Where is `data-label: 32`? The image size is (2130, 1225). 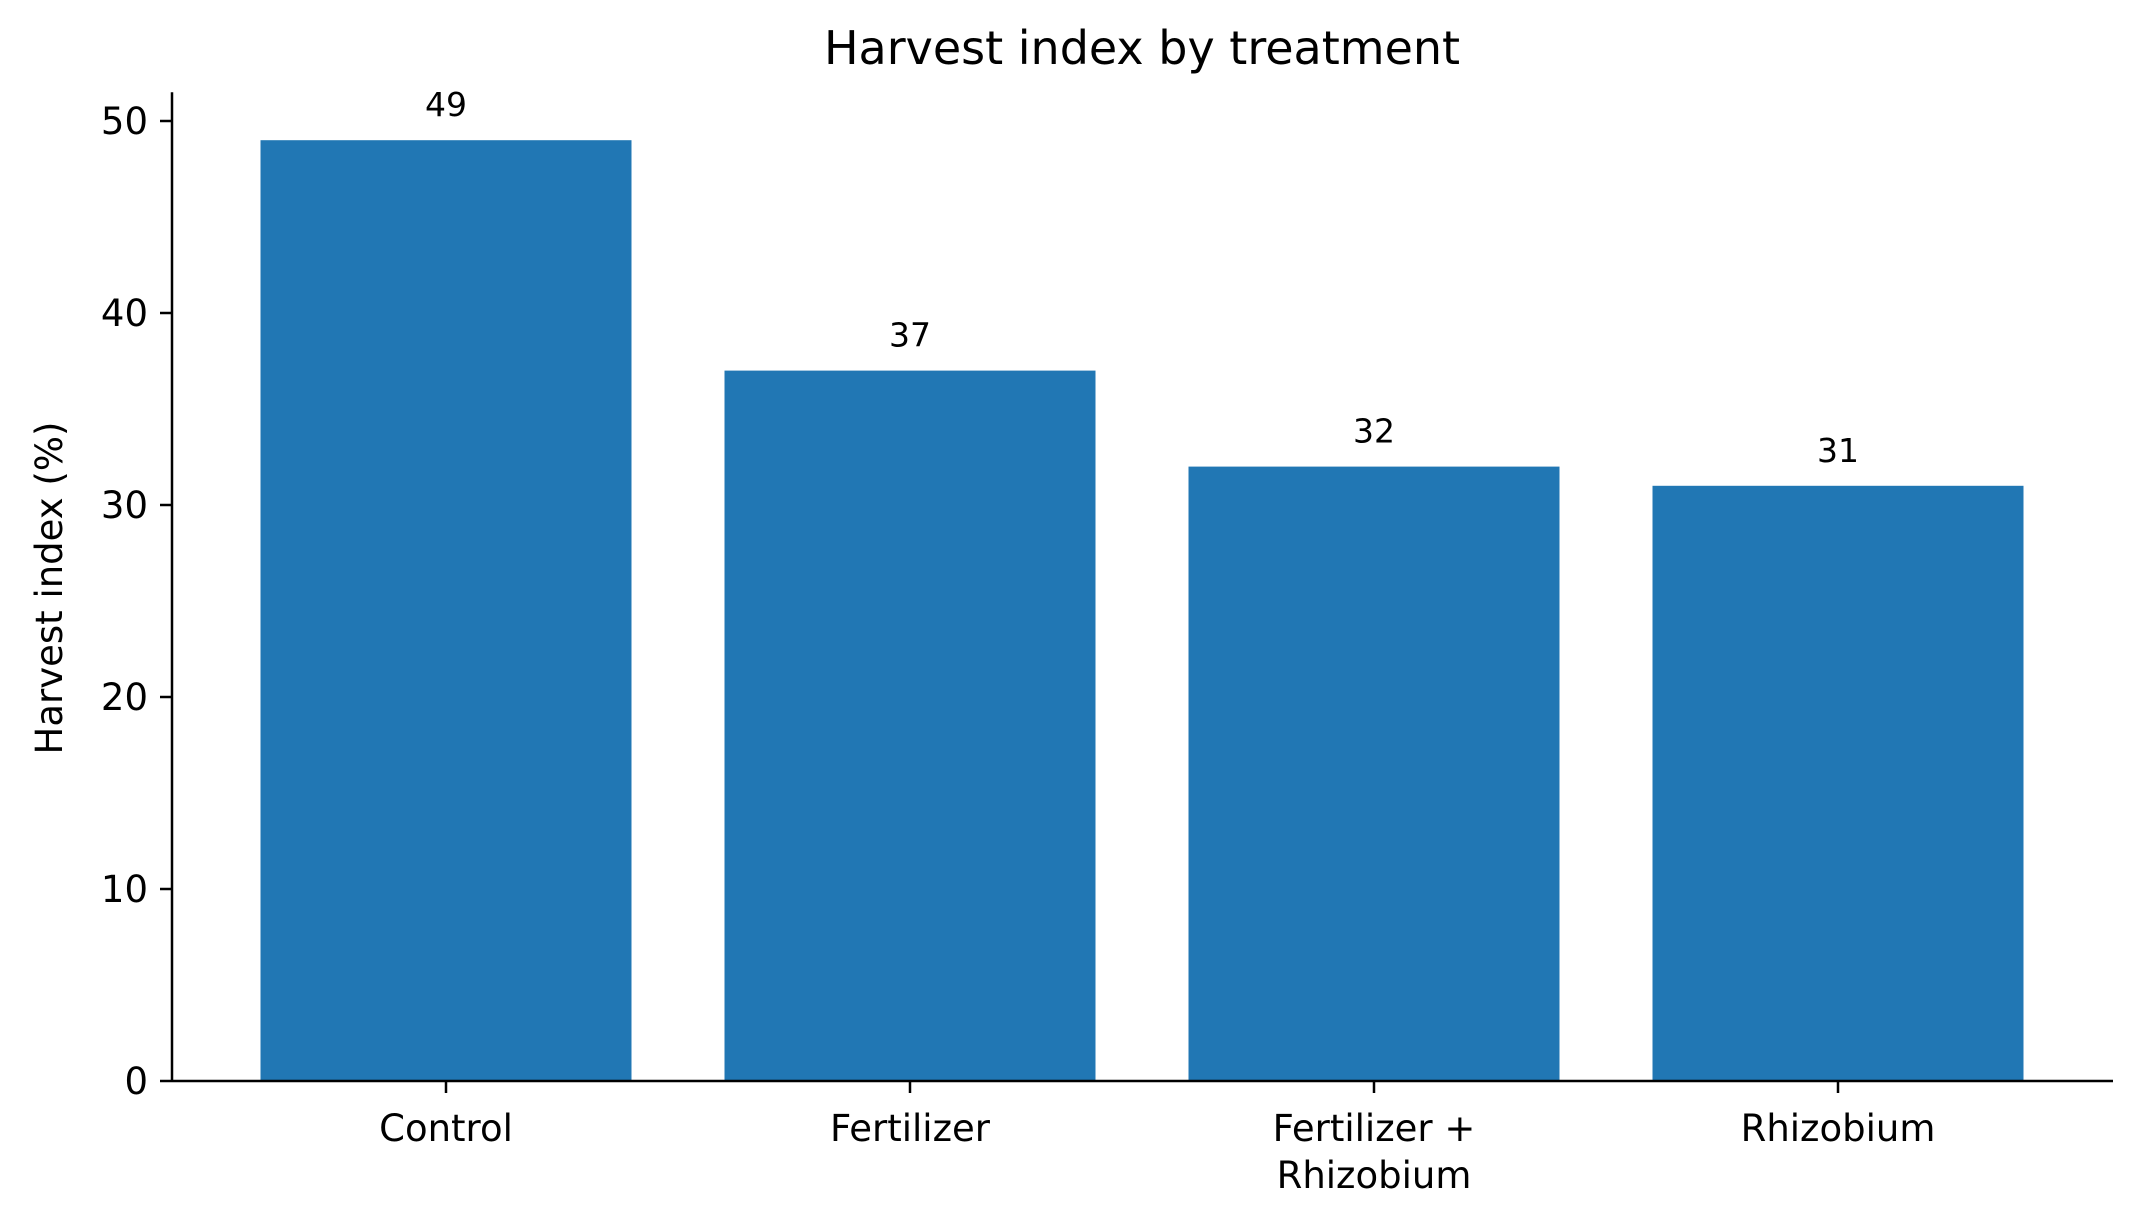 data-label: 32 is located at coordinates (1374, 431).